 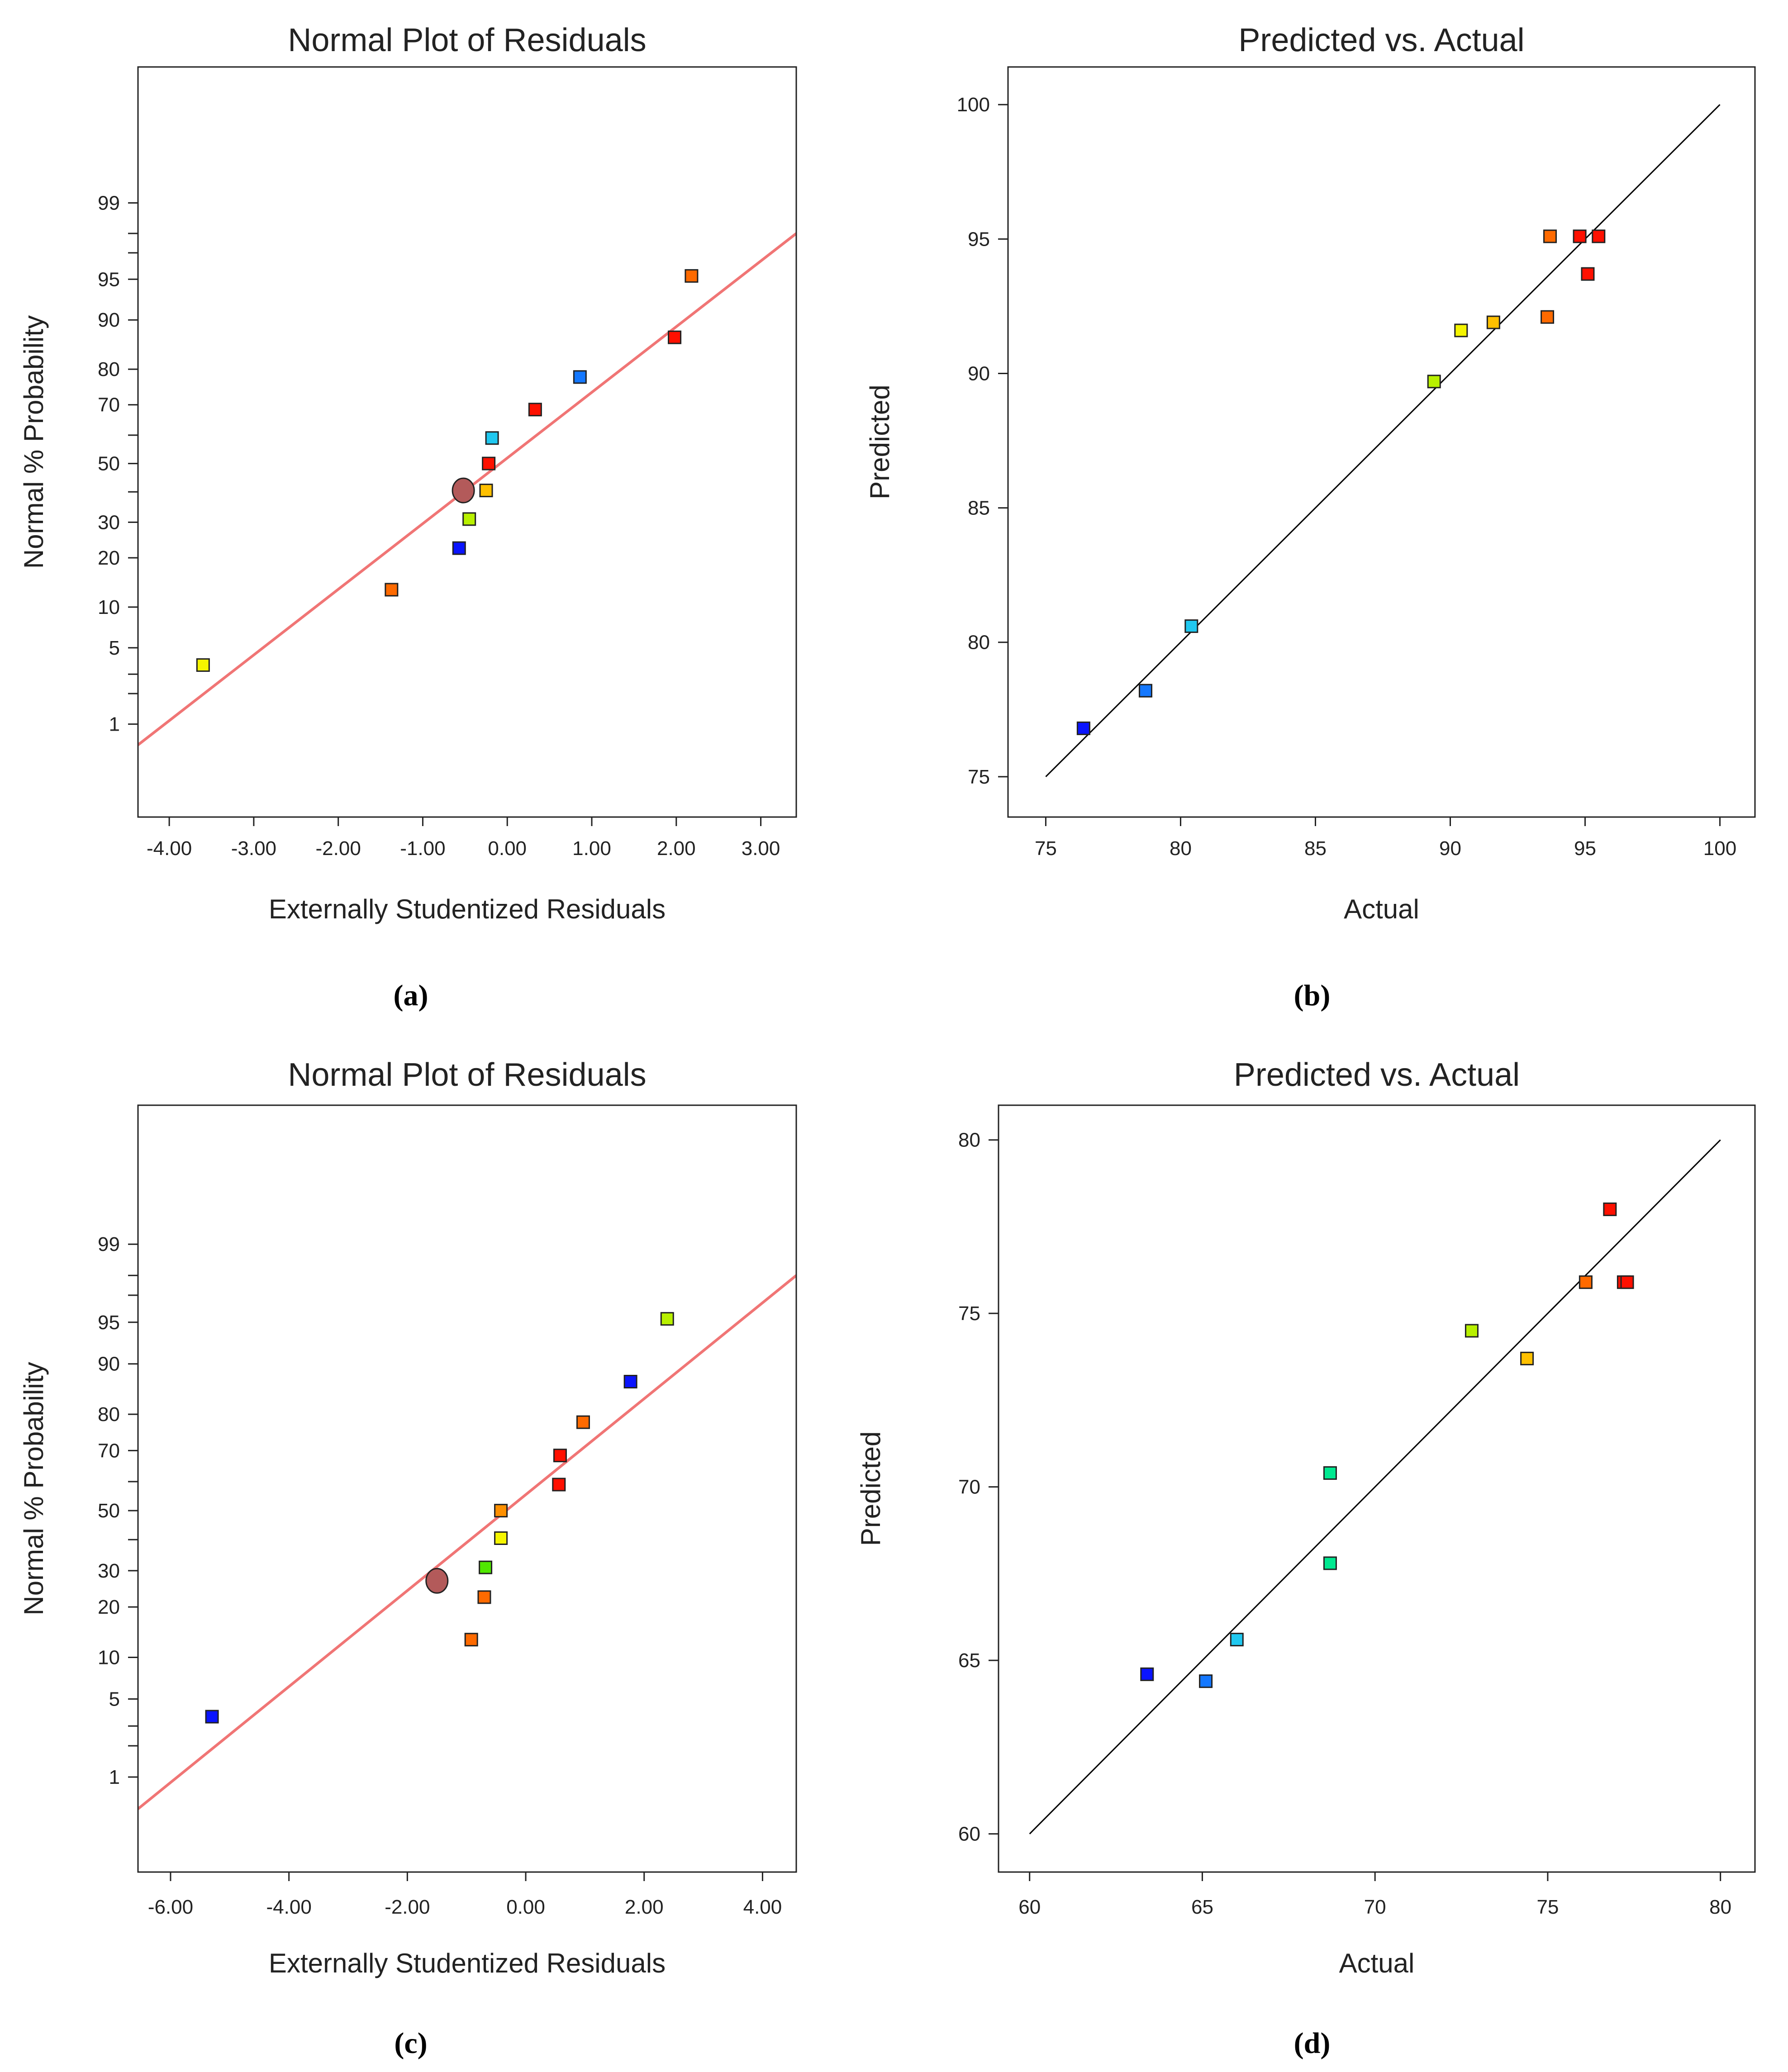 What do you see at coordinates (1375, 1907) in the screenshot?
I see `x-tick-label: 70` at bounding box center [1375, 1907].